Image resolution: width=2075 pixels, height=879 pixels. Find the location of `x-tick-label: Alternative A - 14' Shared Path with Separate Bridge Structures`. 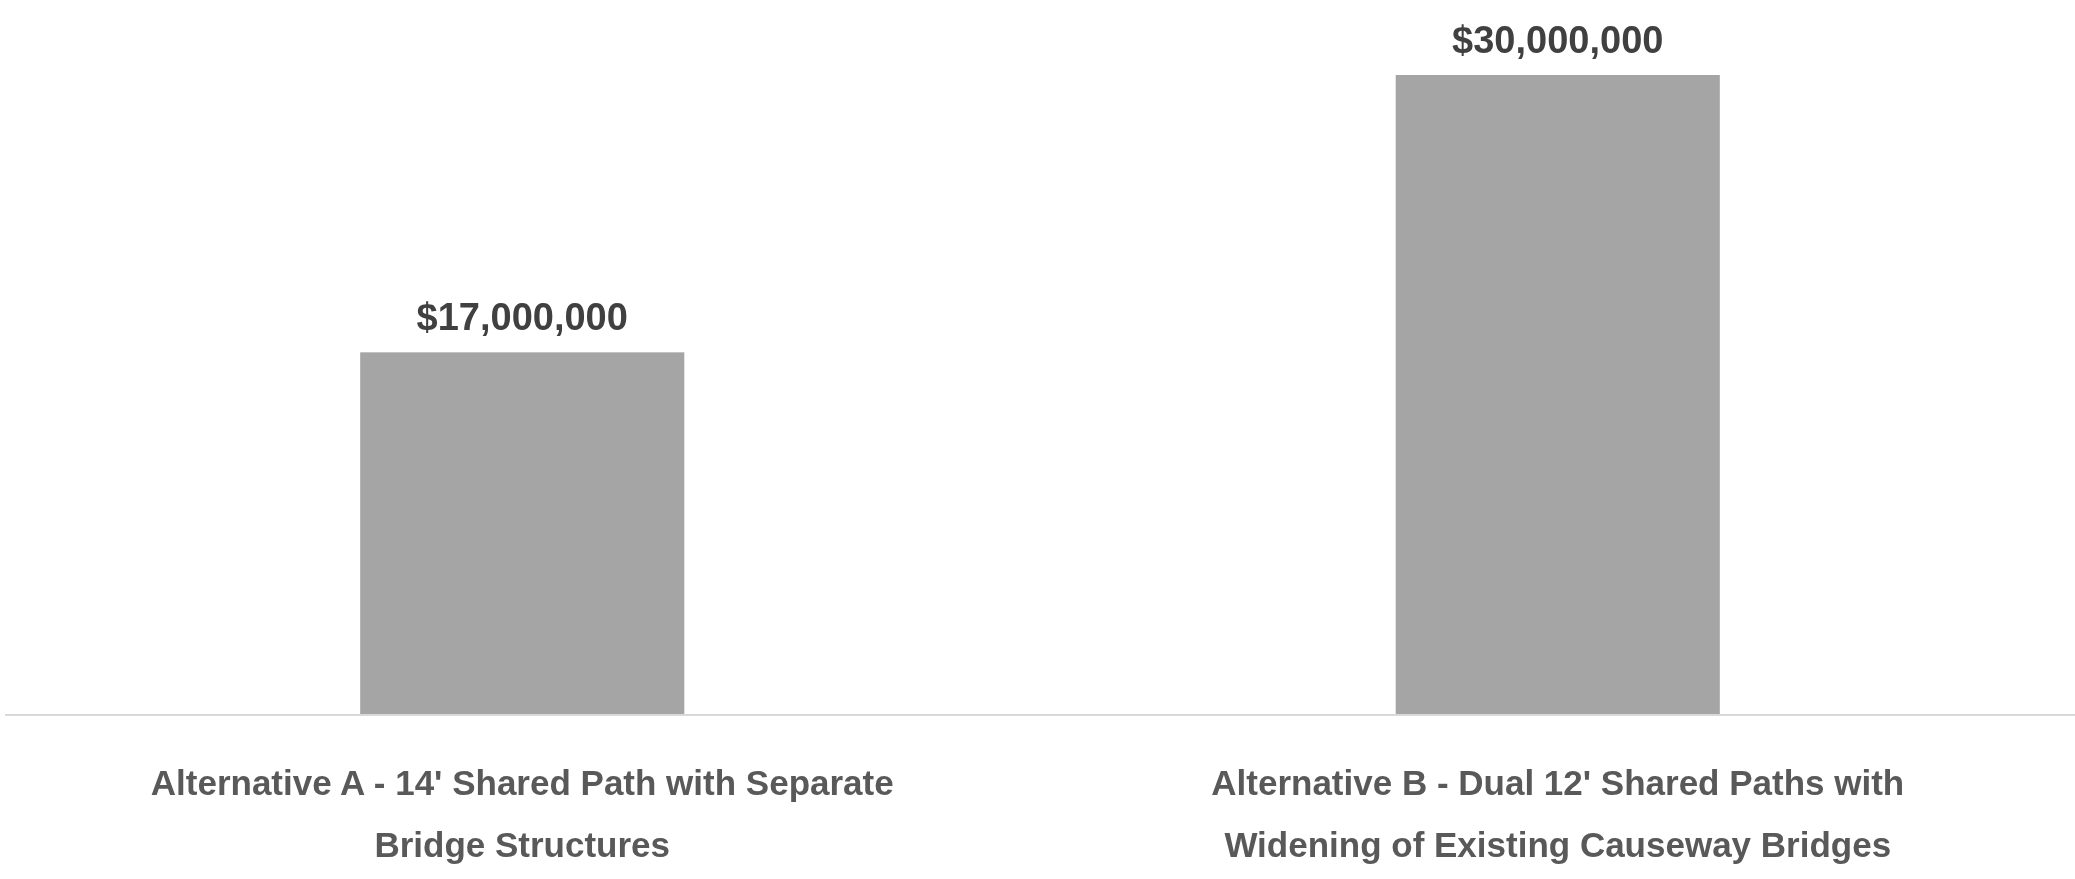

x-tick-label: Alternative A - 14' Shared Path with Separate Bridge Structures is located at coordinates (522, 813).